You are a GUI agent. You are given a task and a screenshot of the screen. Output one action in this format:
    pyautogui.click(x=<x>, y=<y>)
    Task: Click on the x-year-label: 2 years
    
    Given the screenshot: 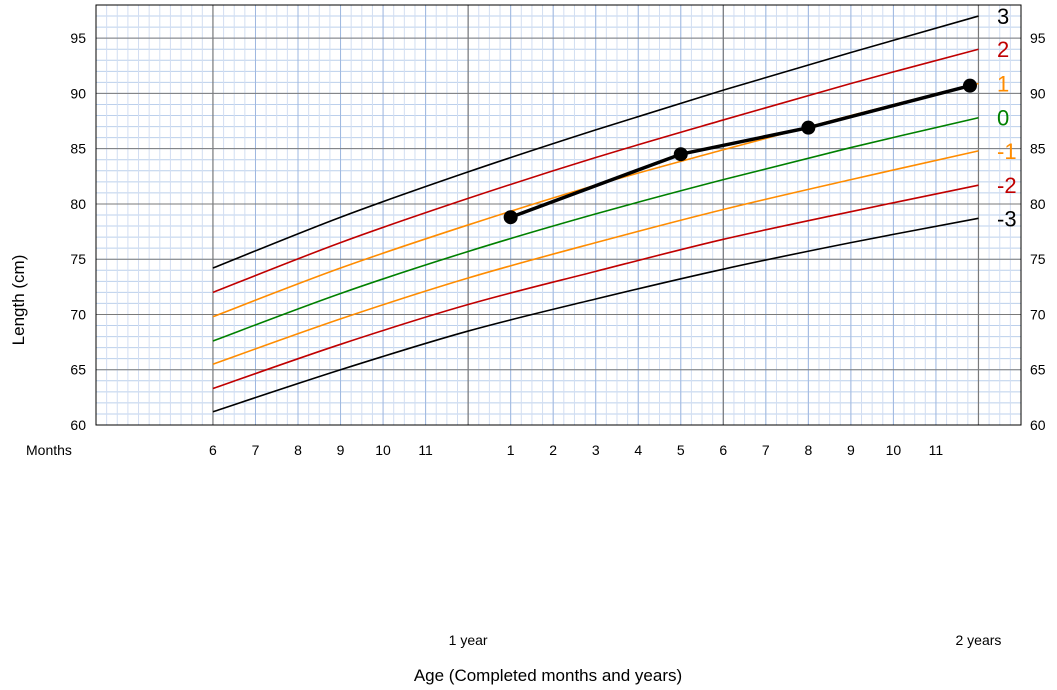 What is the action you would take?
    pyautogui.click(x=979, y=640)
    